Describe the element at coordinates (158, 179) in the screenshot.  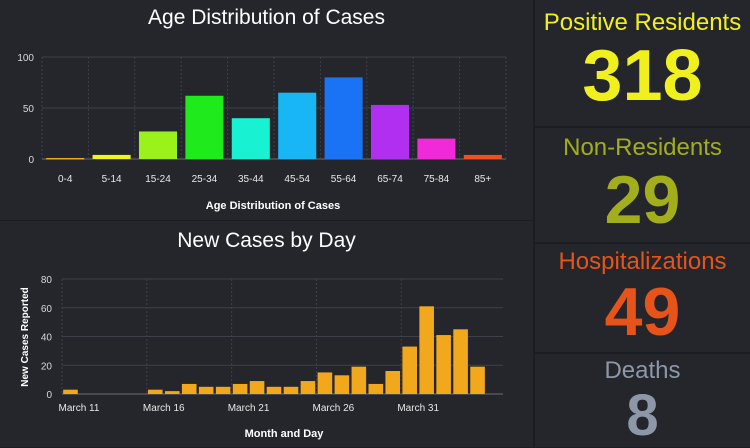
I see `age-xtick-label: 15-24` at that location.